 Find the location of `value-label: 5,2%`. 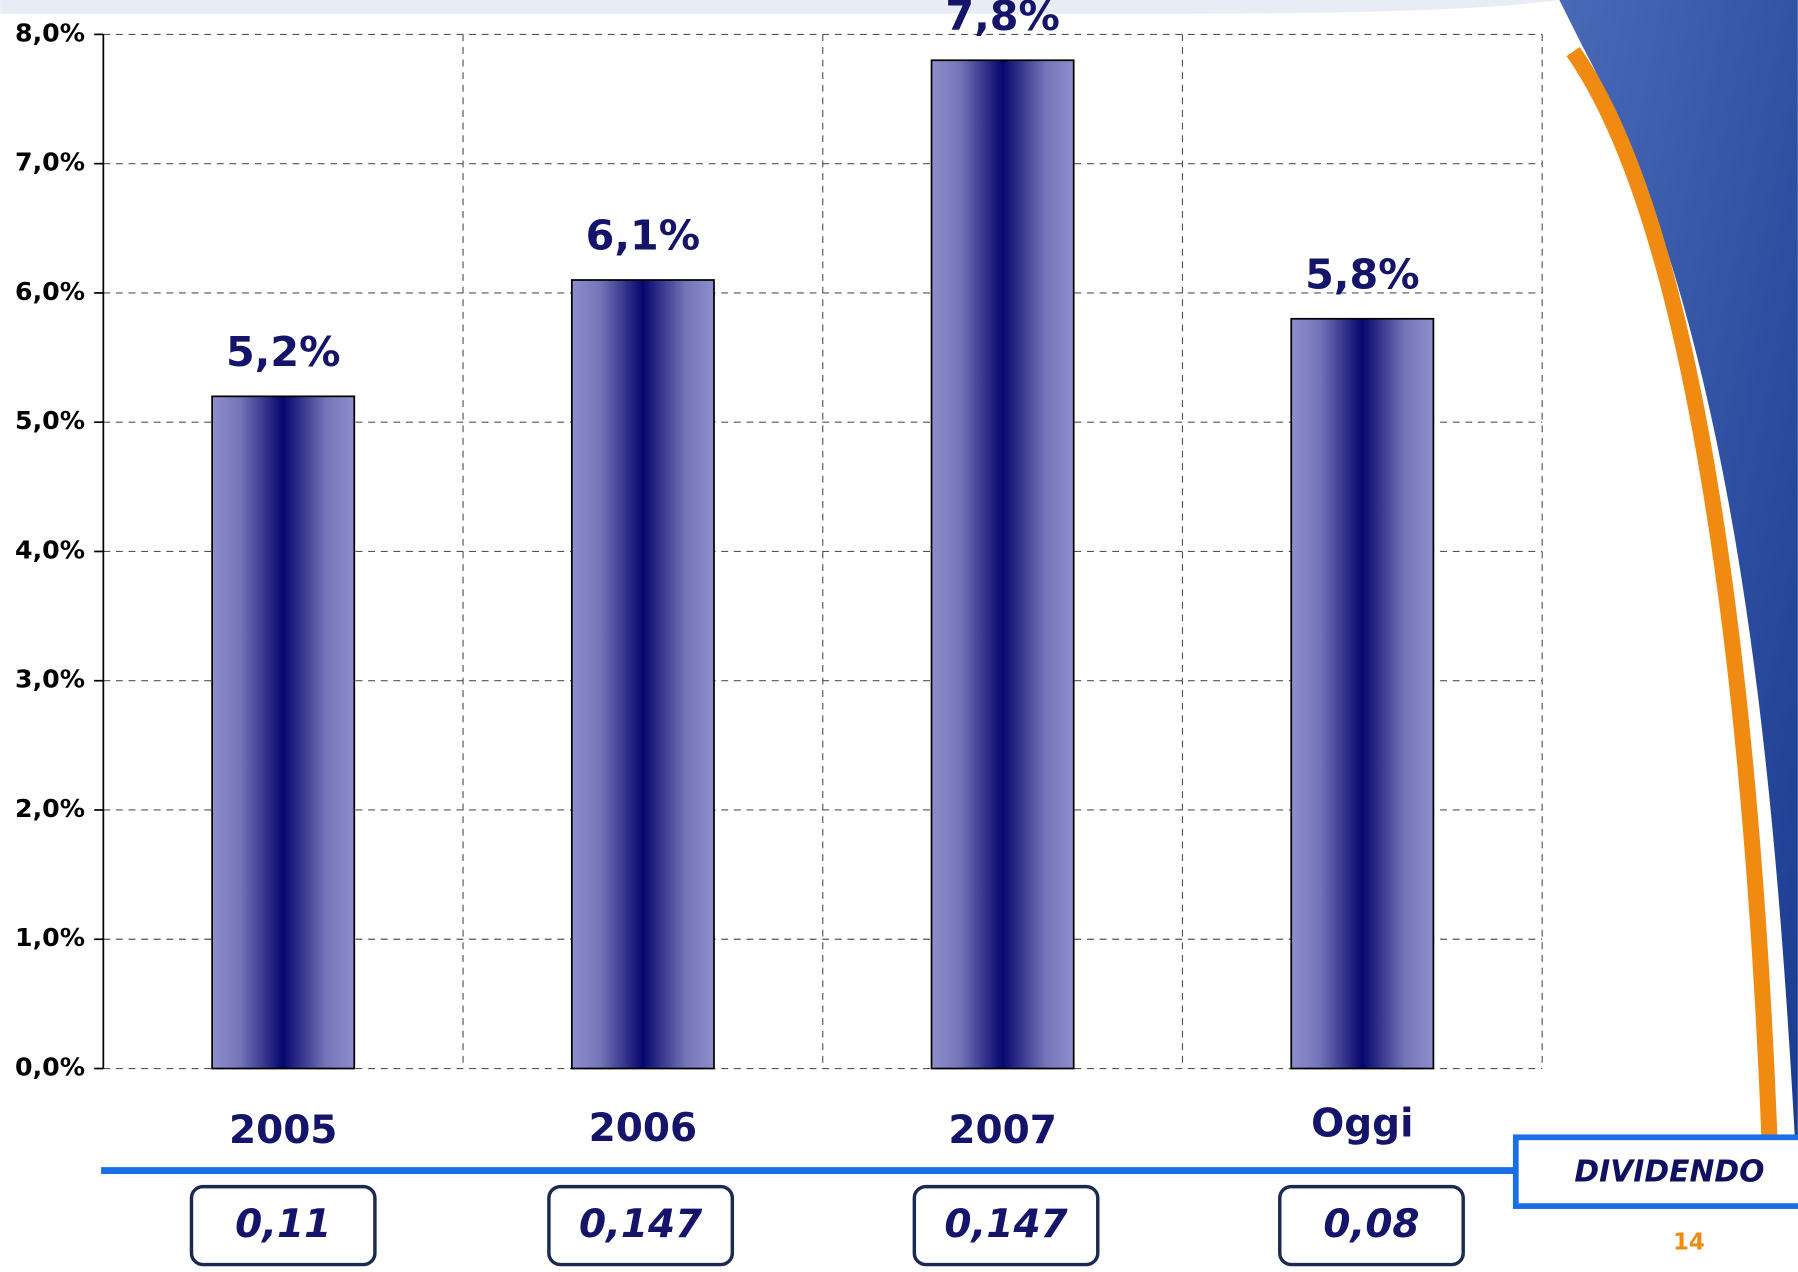

value-label: 5,2% is located at coordinates (283, 352).